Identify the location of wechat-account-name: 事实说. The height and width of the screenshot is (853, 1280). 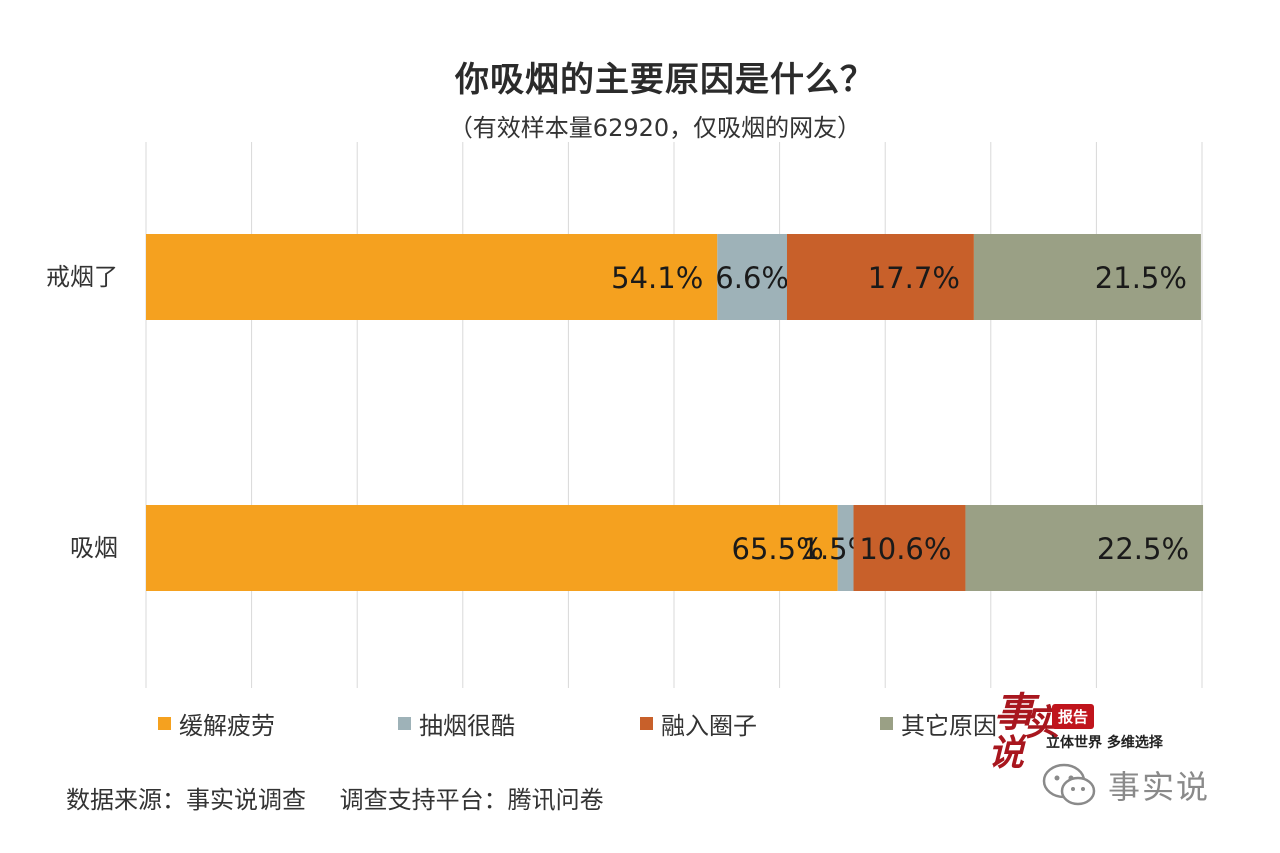
(1159, 787).